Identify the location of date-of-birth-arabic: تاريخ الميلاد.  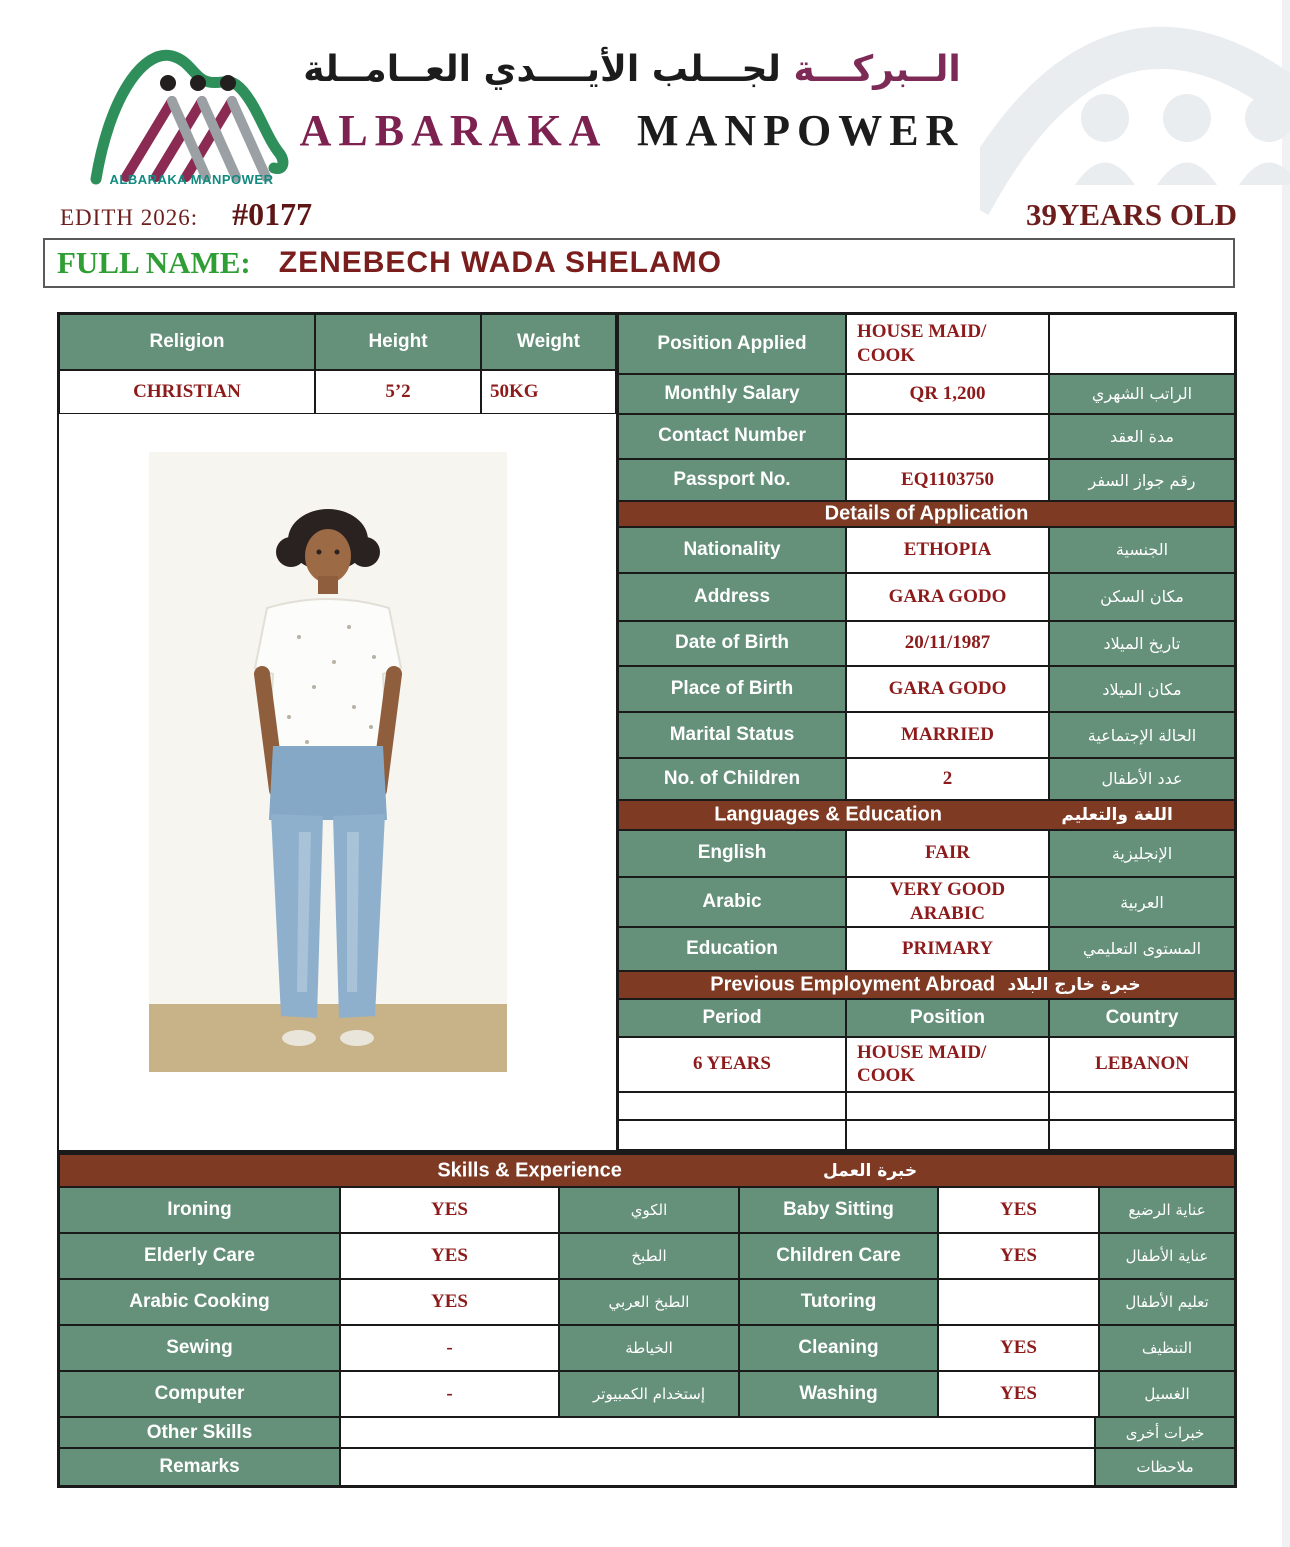
(1142, 643).